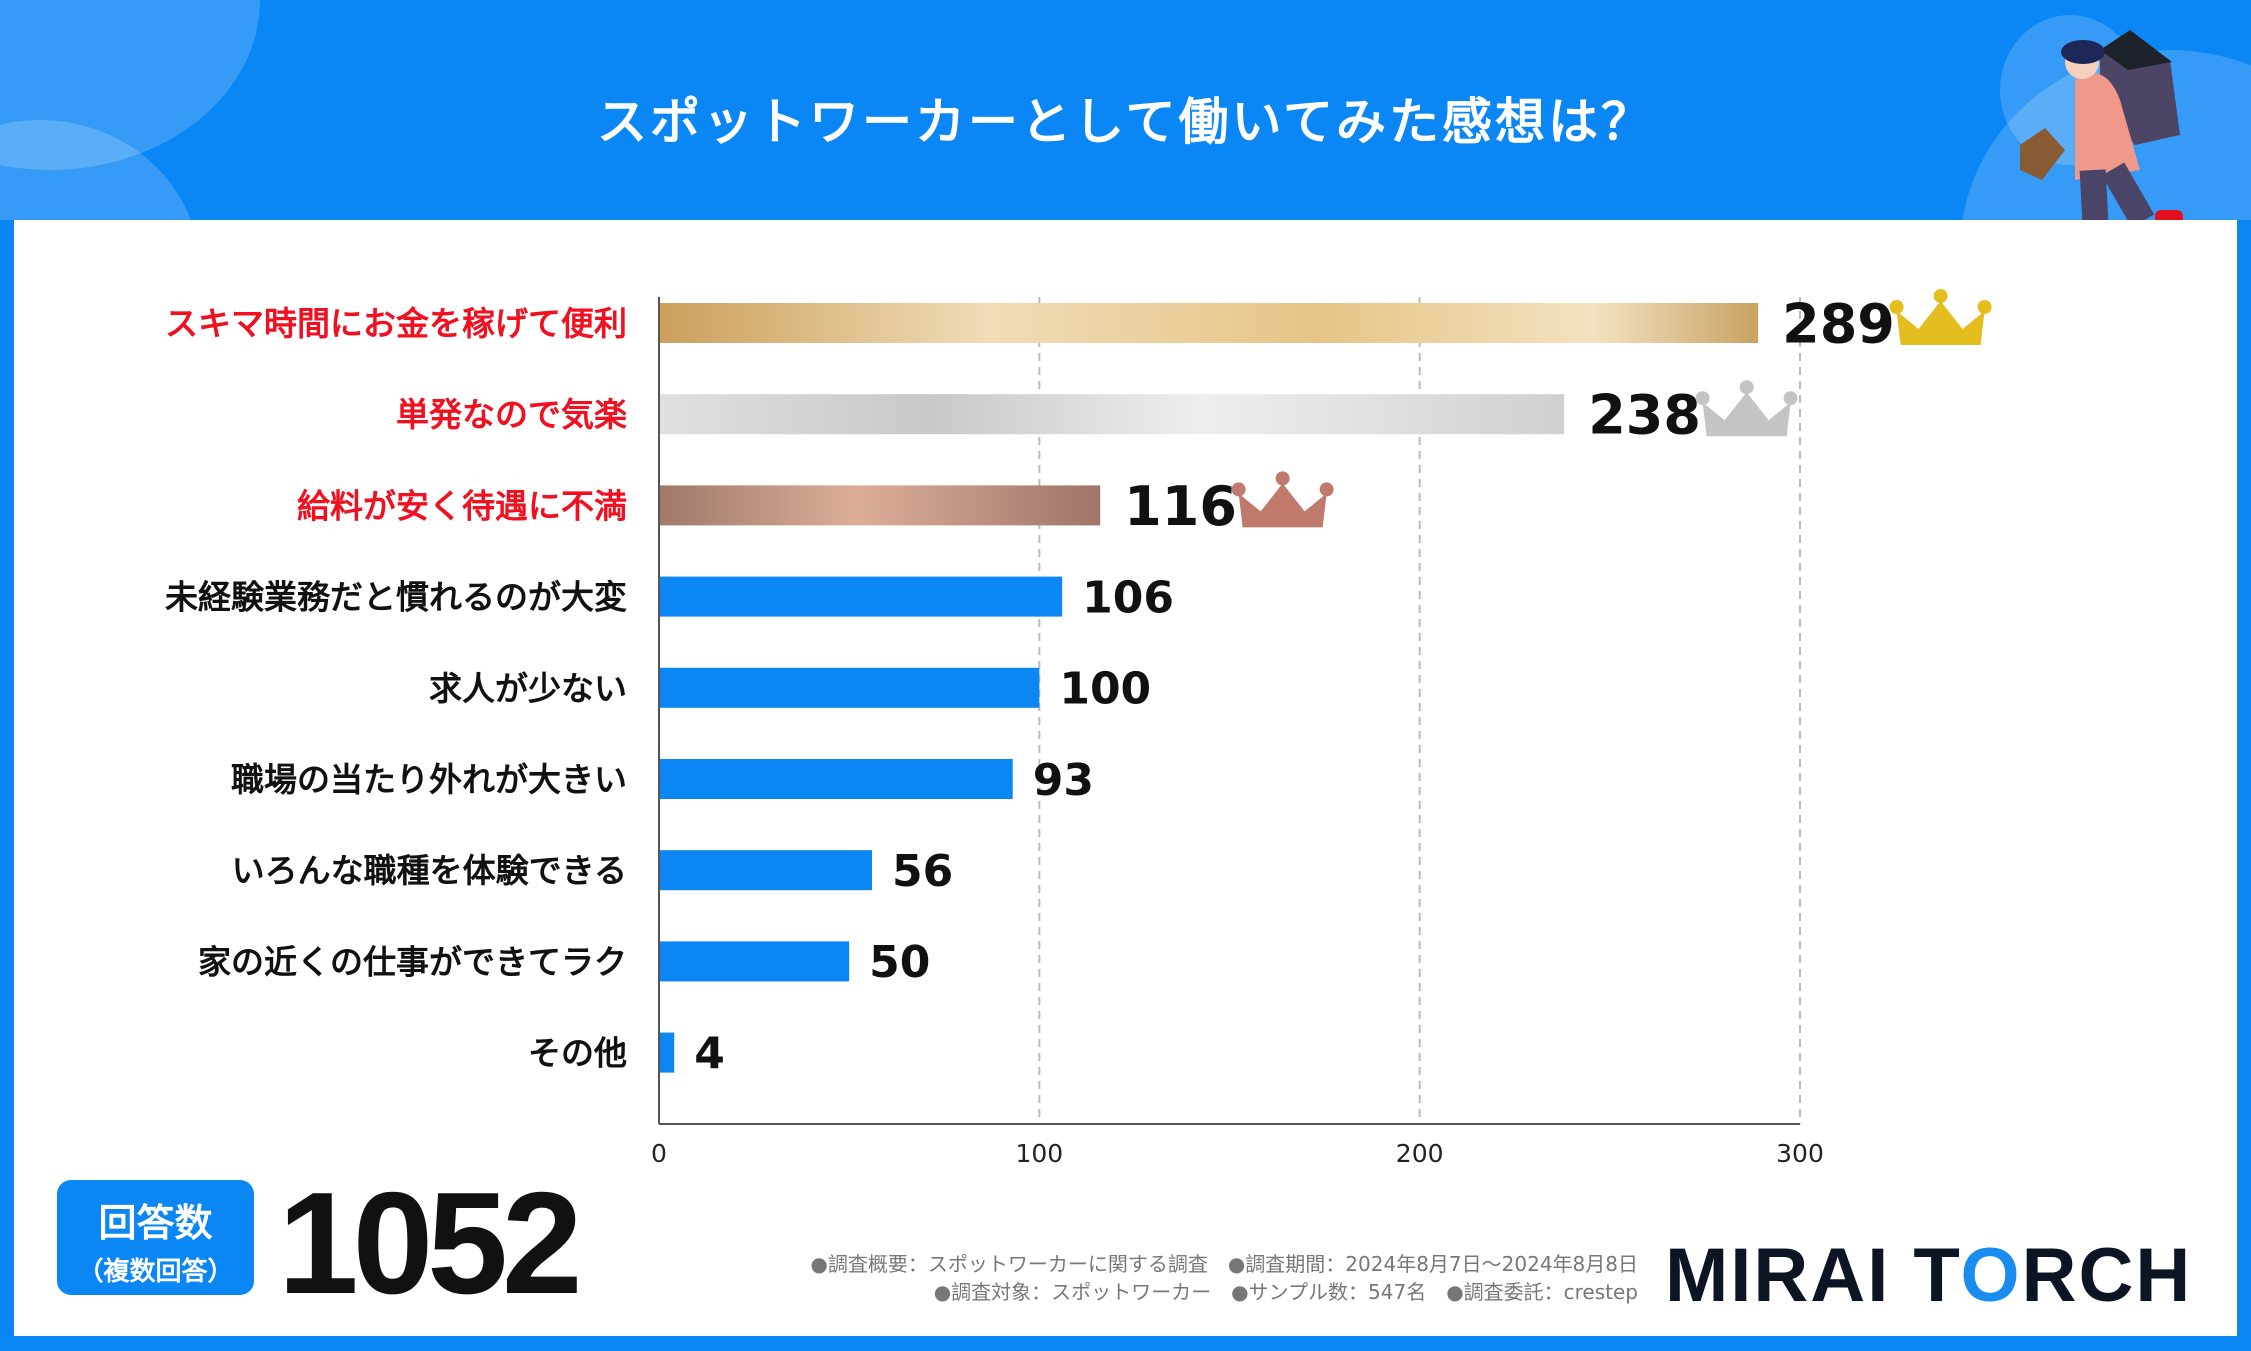 Image resolution: width=2251 pixels, height=1351 pixels. What do you see at coordinates (1644, 415) in the screenshot?
I see `value-label: 238` at bounding box center [1644, 415].